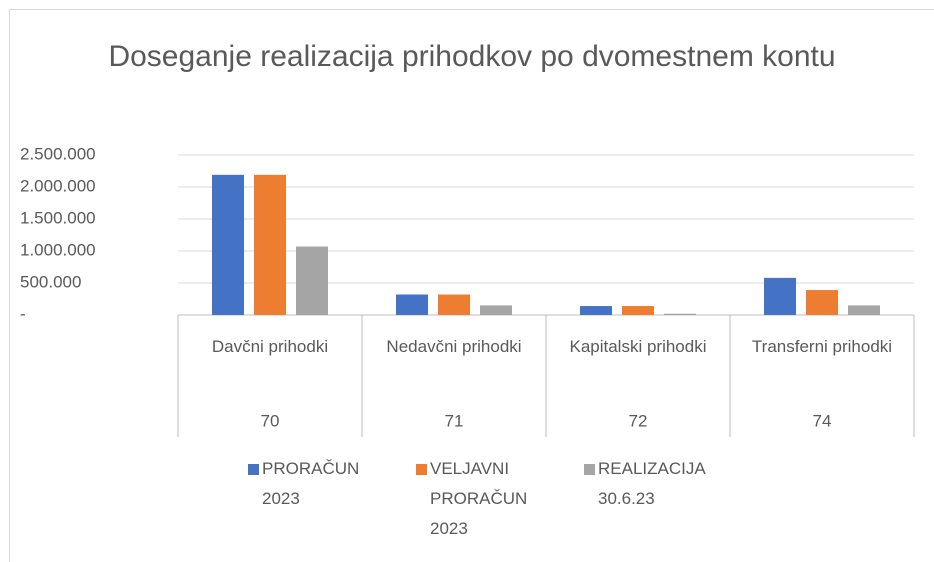 The height and width of the screenshot is (562, 934). What do you see at coordinates (638, 420) in the screenshot?
I see `x-group-label: 72` at bounding box center [638, 420].